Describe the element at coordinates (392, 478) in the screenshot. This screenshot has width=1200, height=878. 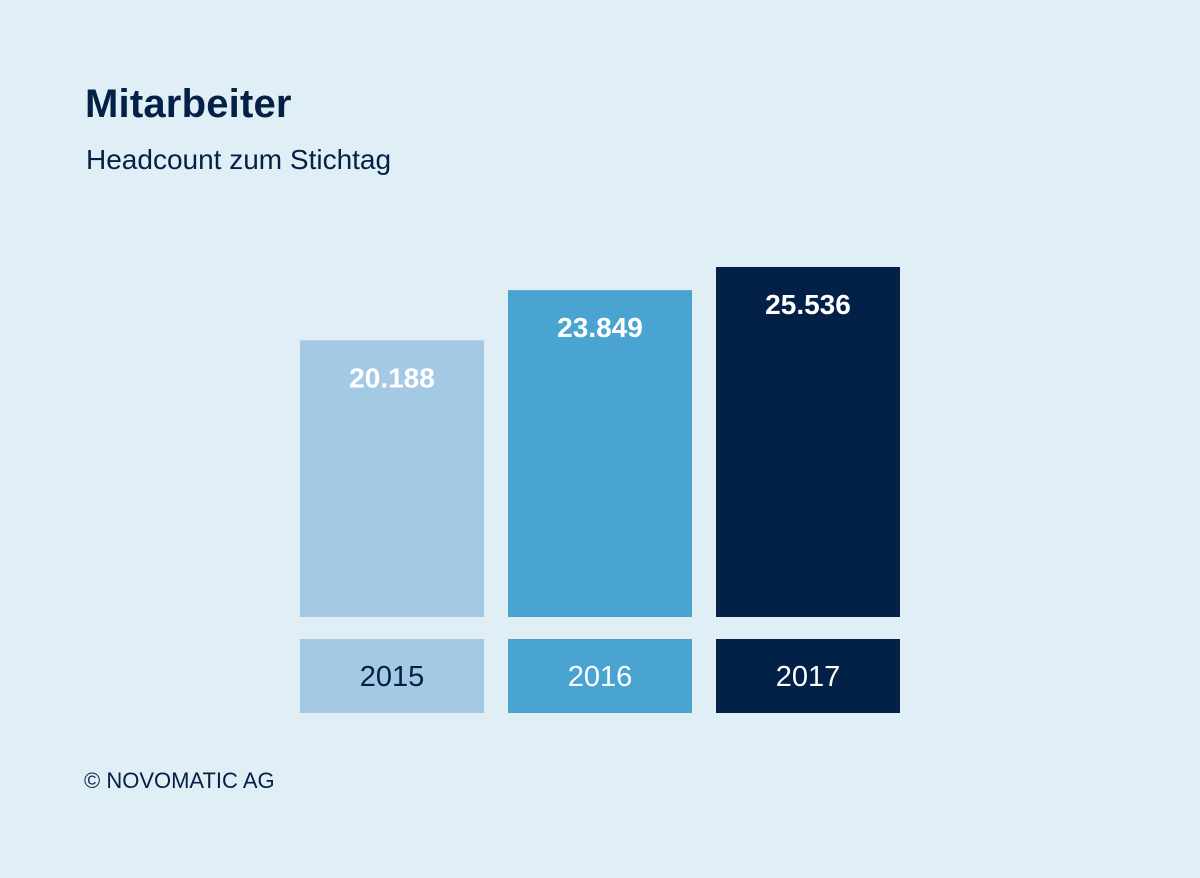
I see `bar-2015` at that location.